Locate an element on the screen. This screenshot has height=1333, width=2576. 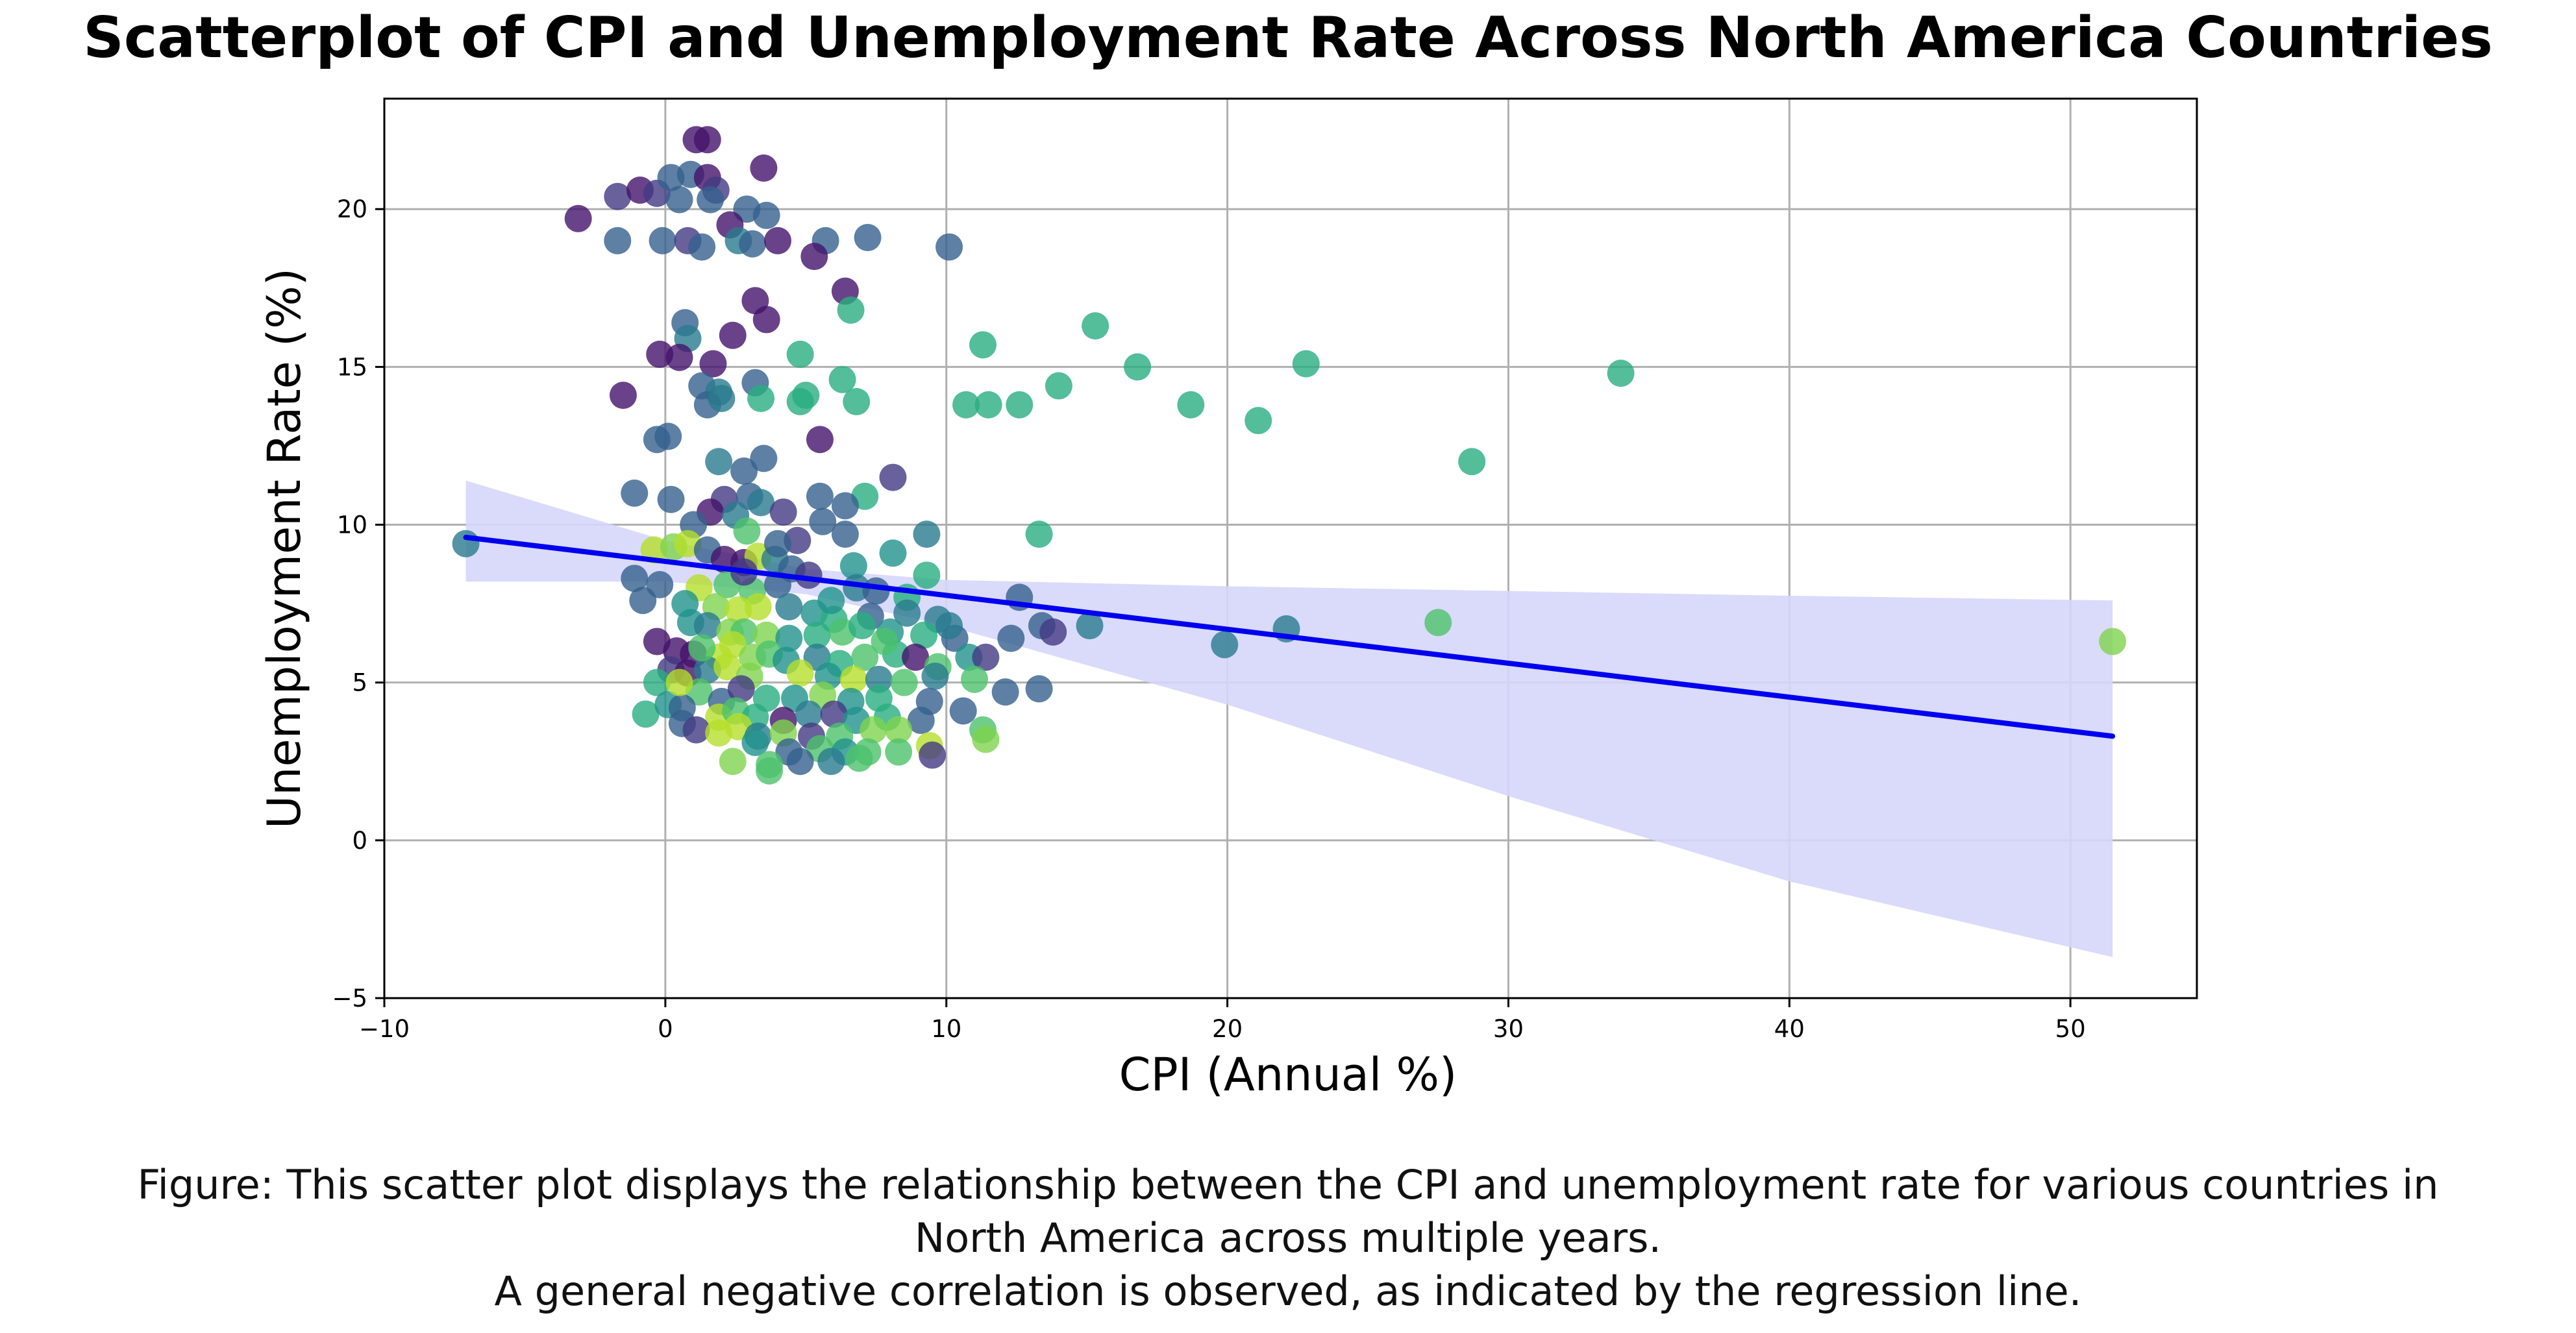
y-axis-ticks: −5 0 5 10 15 20 is located at coordinates (358, 603).